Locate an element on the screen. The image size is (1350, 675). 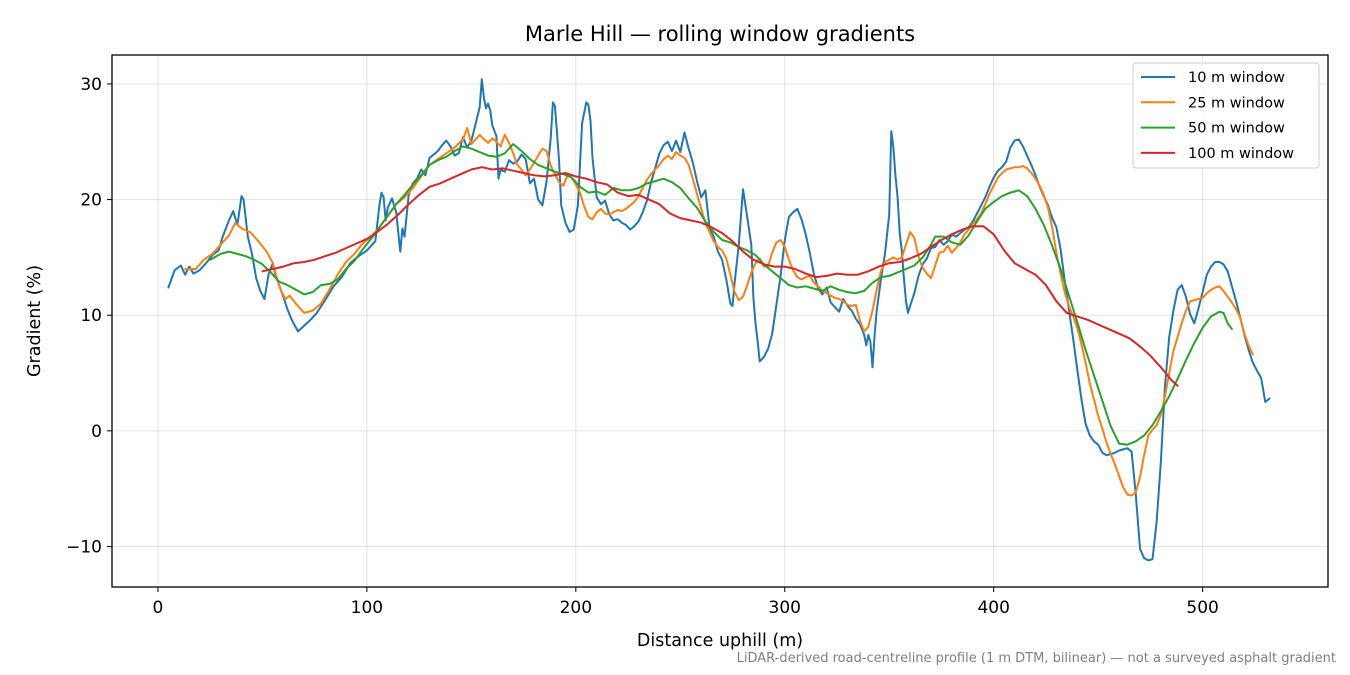
y-axis: −10 0 10 20 30 is located at coordinates (89, 316).